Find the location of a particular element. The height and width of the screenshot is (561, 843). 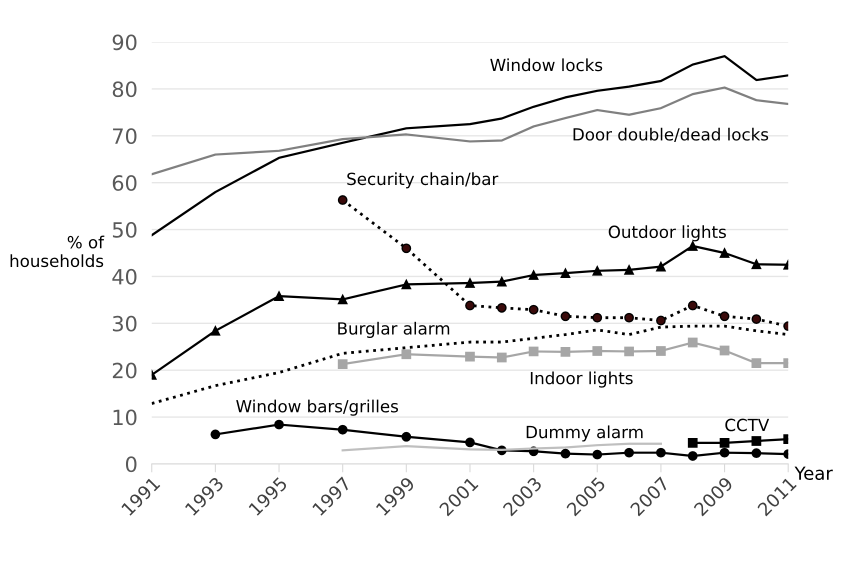

series-label: Window locks is located at coordinates (546, 65).